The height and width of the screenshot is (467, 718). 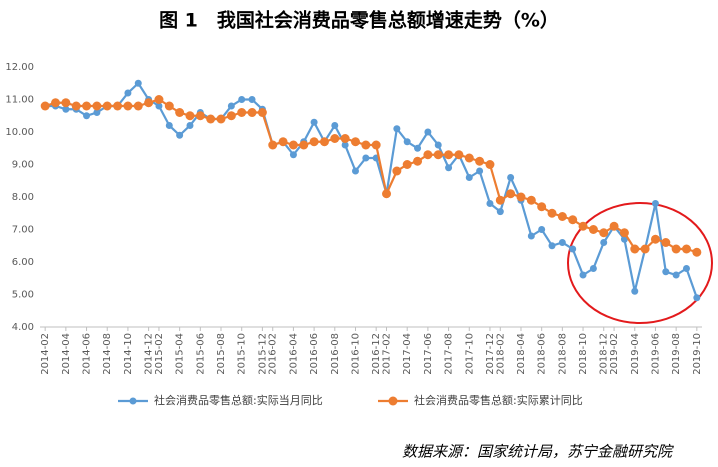 I want to click on highlight-circle, so click(x=640, y=263).